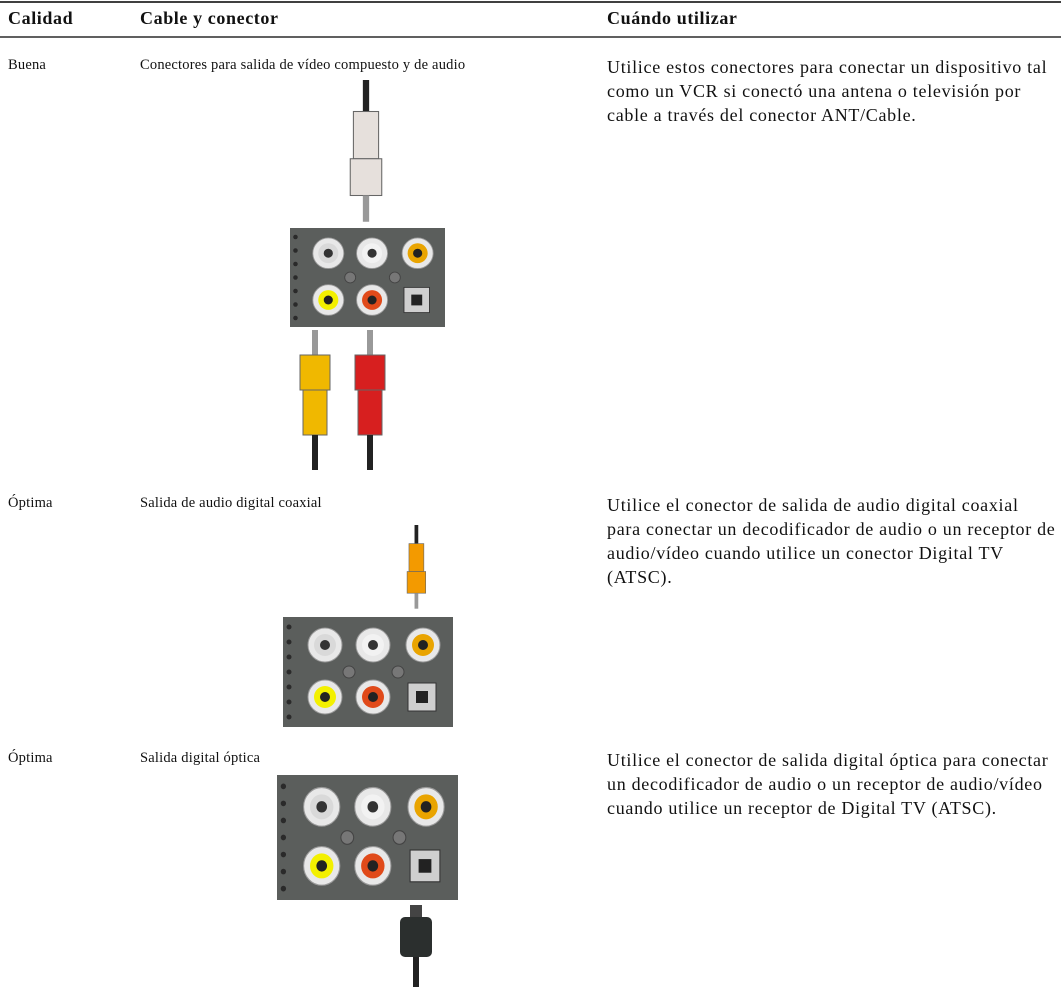 This screenshot has width=1061, height=988. Describe the element at coordinates (209, 18) in the screenshot. I see `header-cell: Cable y conector` at that location.